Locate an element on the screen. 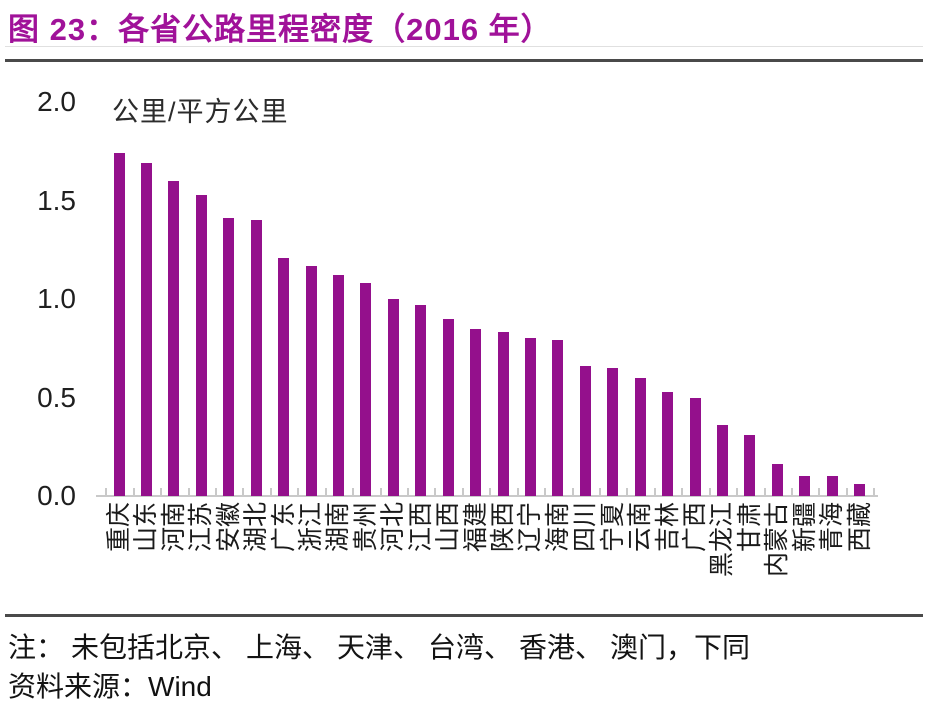 The width and height of the screenshot is (928, 706). source-line: 资料来源：Wind is located at coordinates (110, 685).